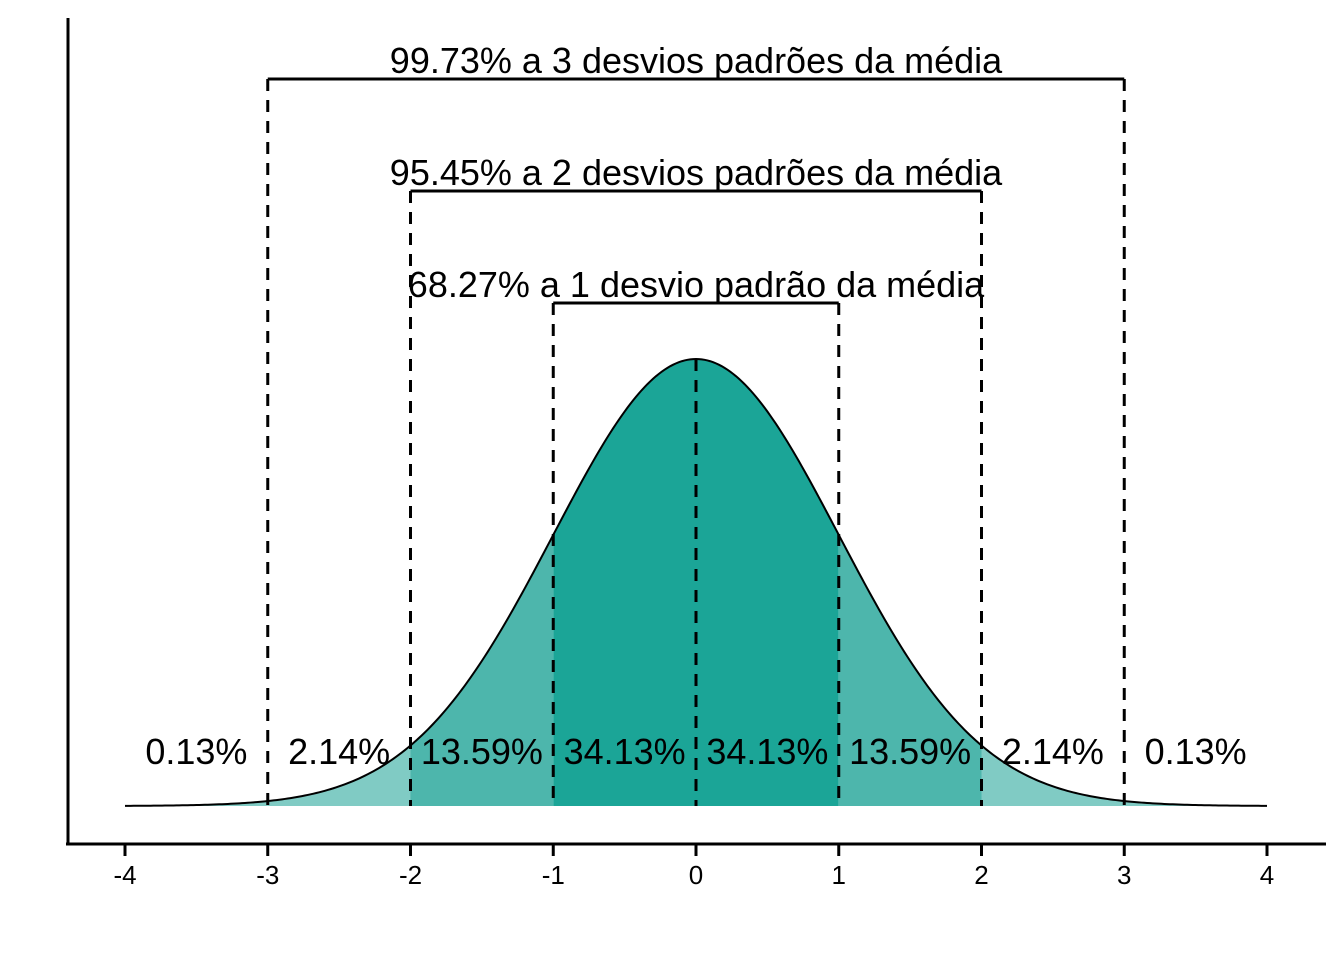  What do you see at coordinates (1124, 875) in the screenshot?
I see `x-tick-label: 3` at bounding box center [1124, 875].